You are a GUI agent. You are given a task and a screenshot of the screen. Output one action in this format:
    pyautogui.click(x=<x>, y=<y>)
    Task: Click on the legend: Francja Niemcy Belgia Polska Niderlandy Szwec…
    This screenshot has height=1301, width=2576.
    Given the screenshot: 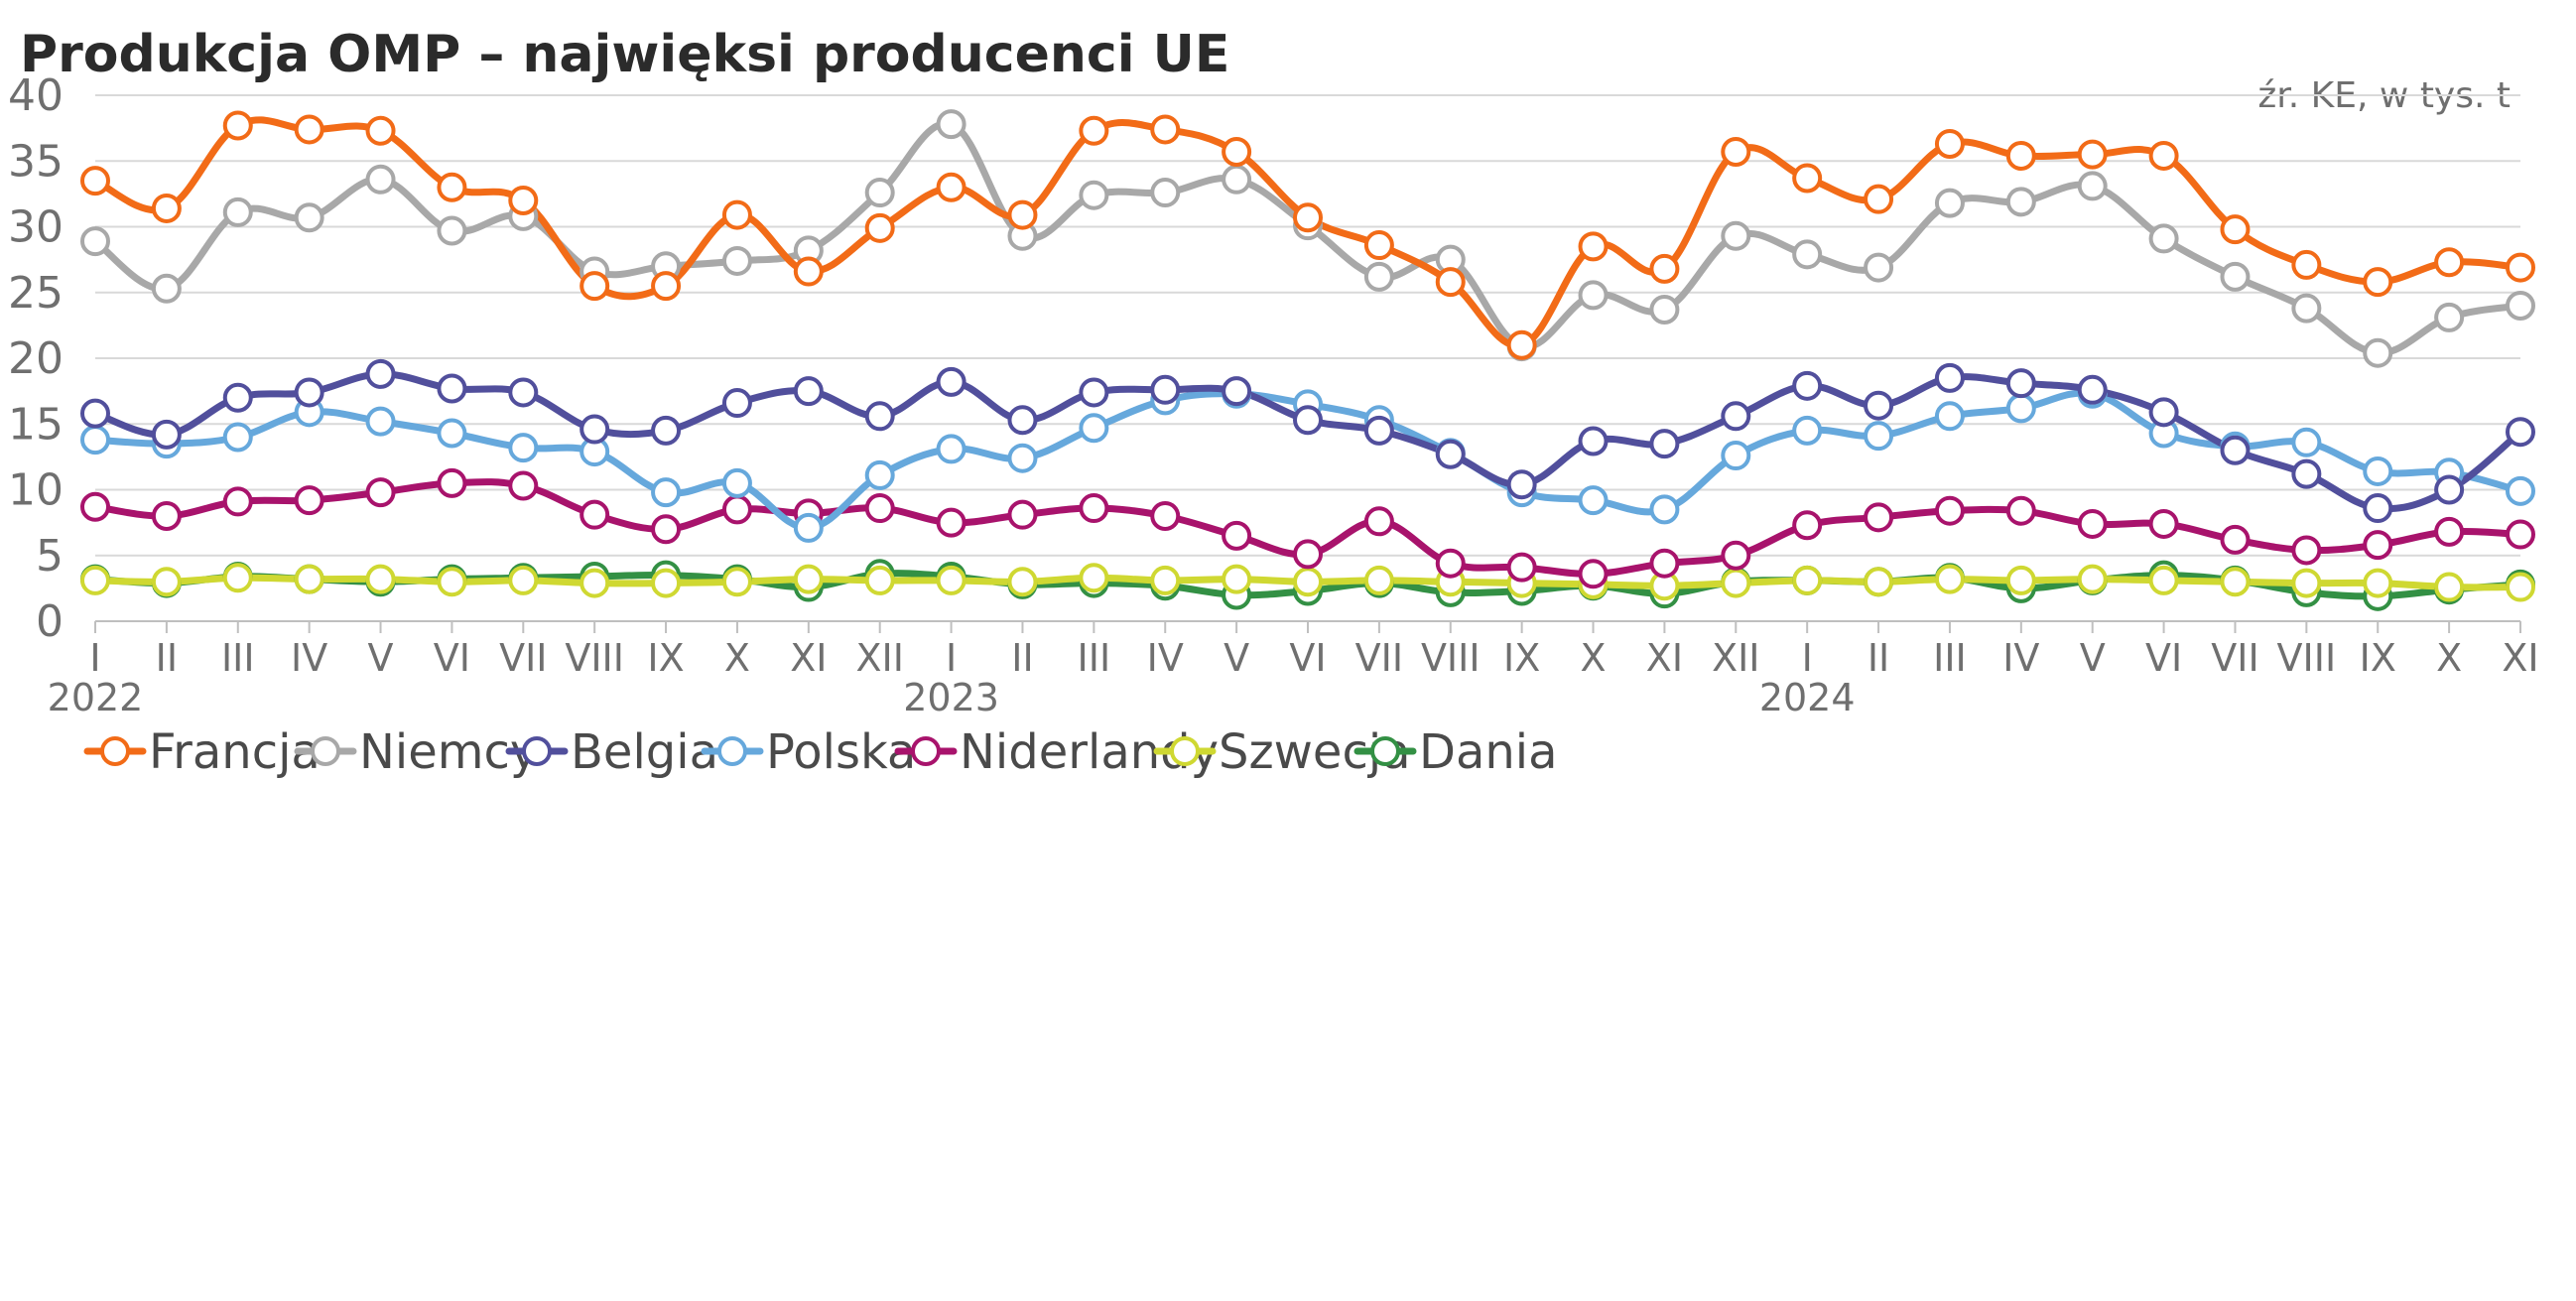 What is the action you would take?
    pyautogui.click(x=821, y=752)
    